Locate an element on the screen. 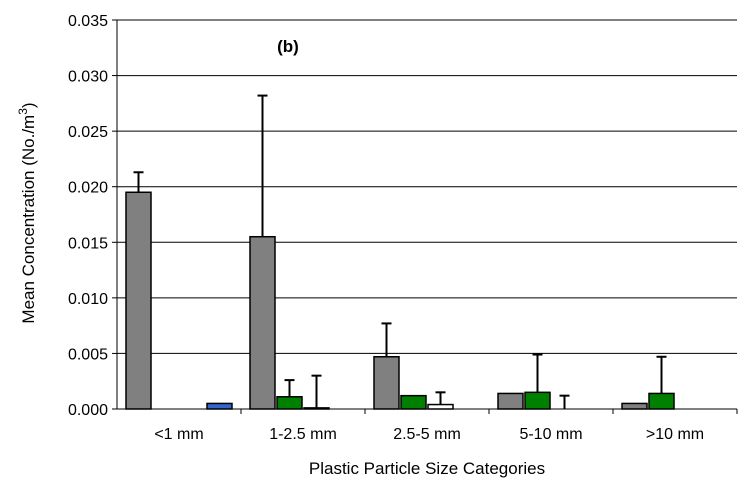 The image size is (738, 481). y-tick-labels: 0.000 0.005 0.010 0.015 0.020 0.025 0.030 0.035 is located at coordinates (88, 216).